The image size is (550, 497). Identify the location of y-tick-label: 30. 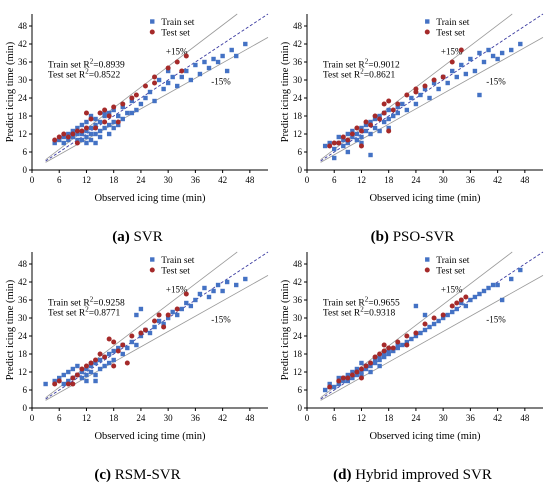
(23, 318).